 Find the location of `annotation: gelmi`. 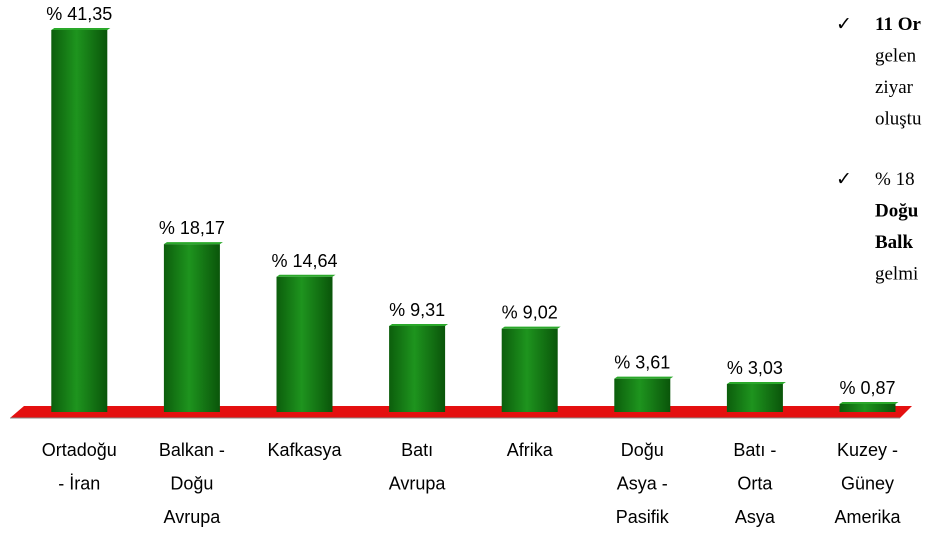

annotation: gelmi is located at coordinates (896, 274).